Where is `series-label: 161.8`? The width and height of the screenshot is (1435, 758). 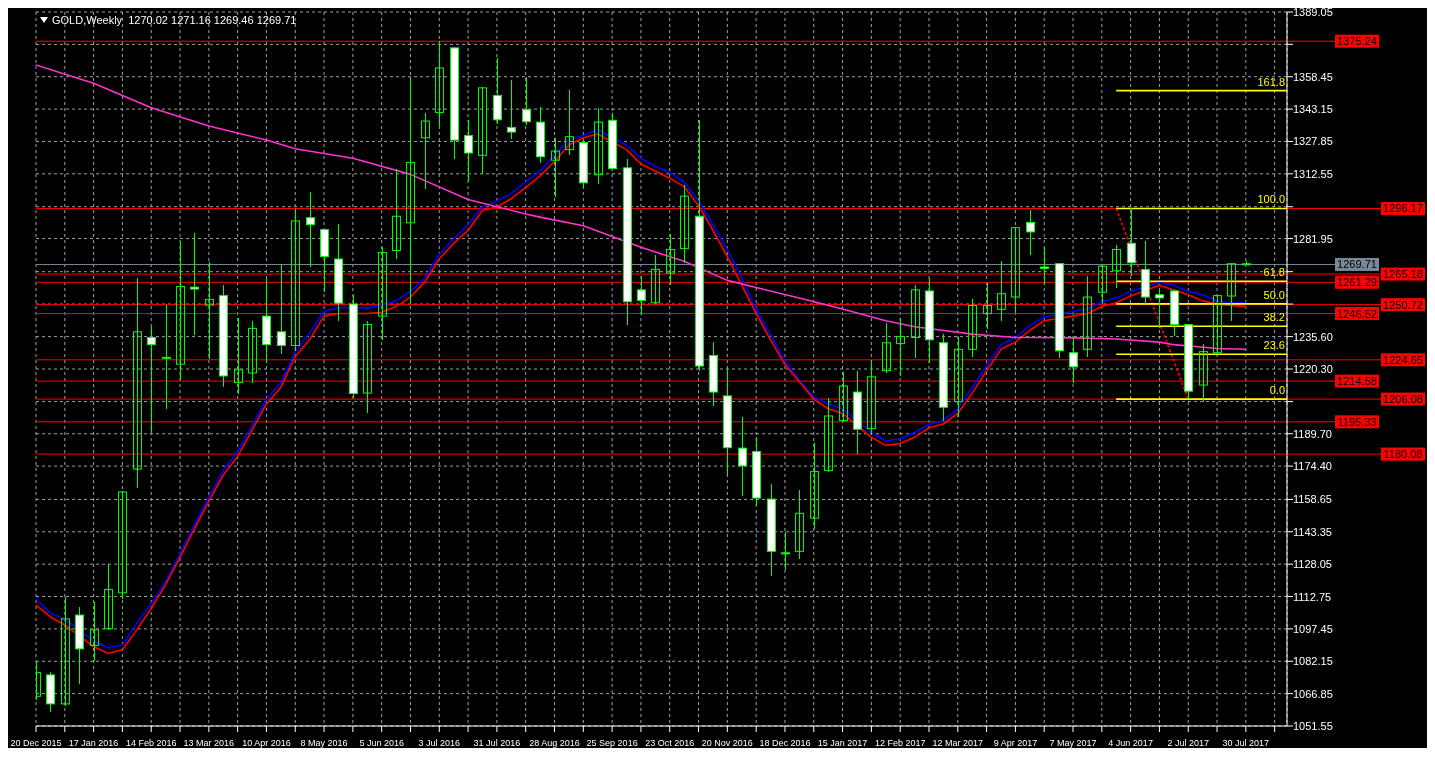
series-label: 161.8 is located at coordinates (1271, 81).